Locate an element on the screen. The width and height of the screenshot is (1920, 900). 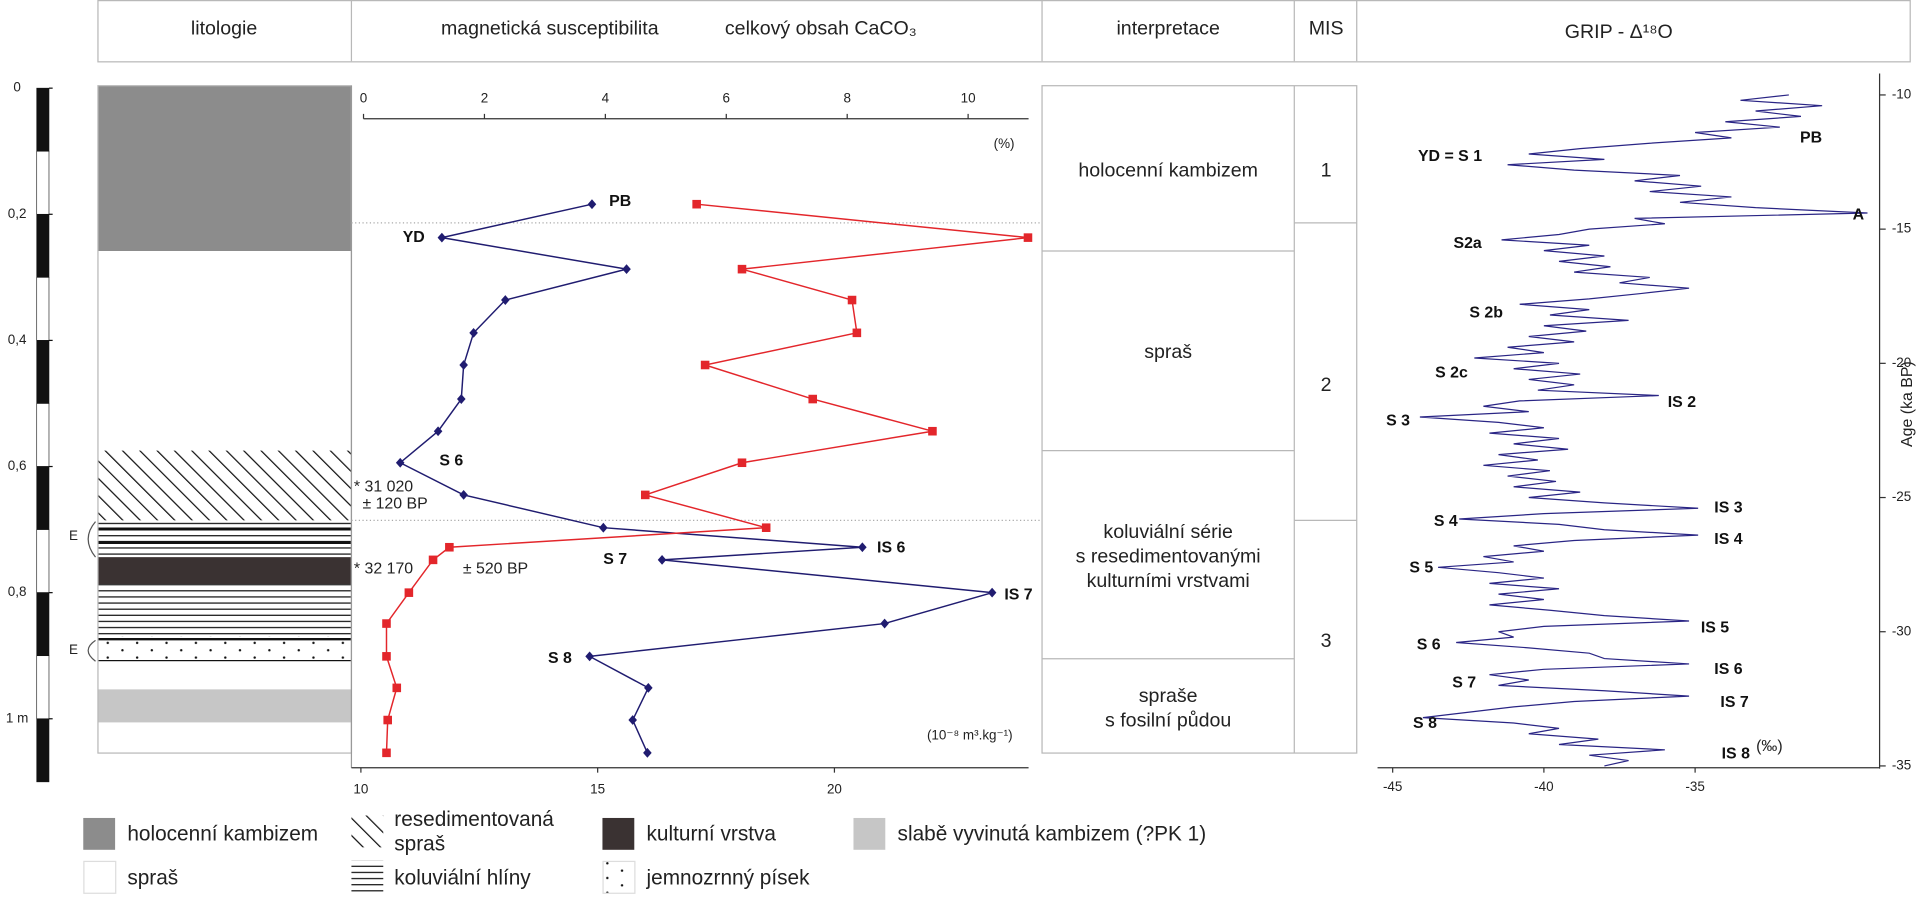
depth-tick-label: 0,4 is located at coordinates (17, 339).